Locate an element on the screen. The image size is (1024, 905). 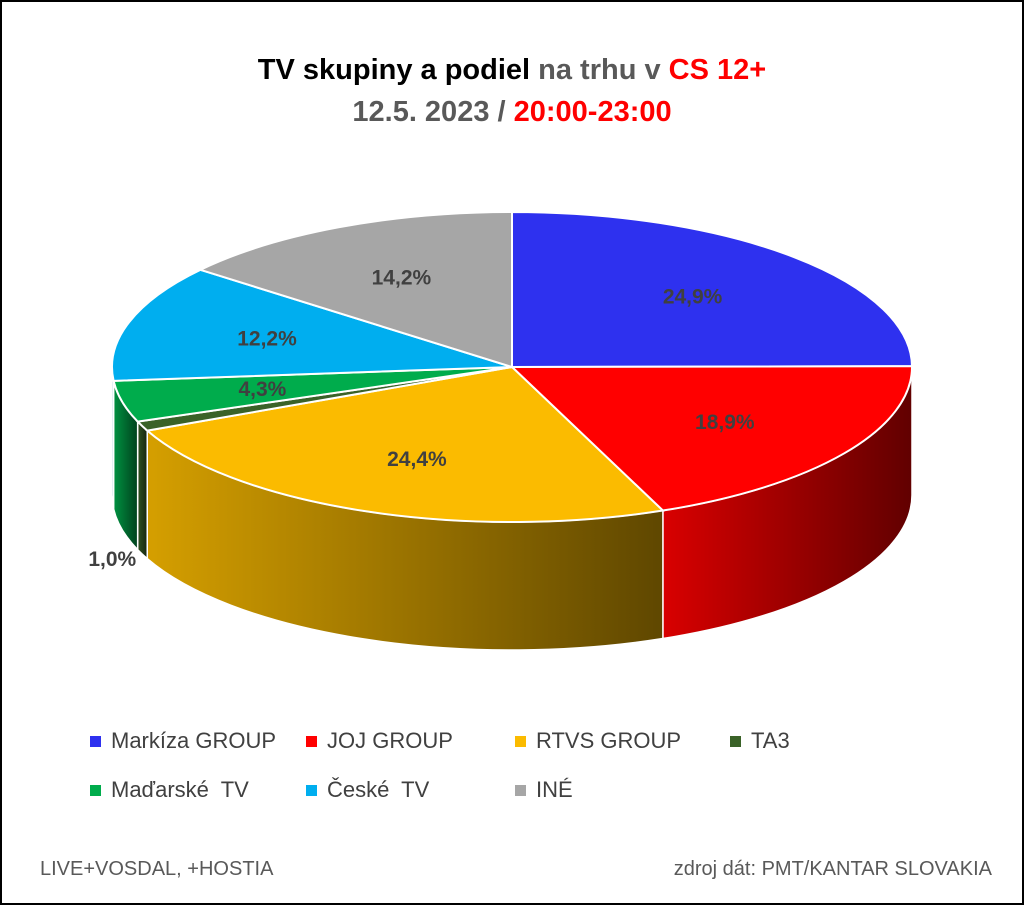
title-part: TV skupiny a podiel is located at coordinates (398, 70).